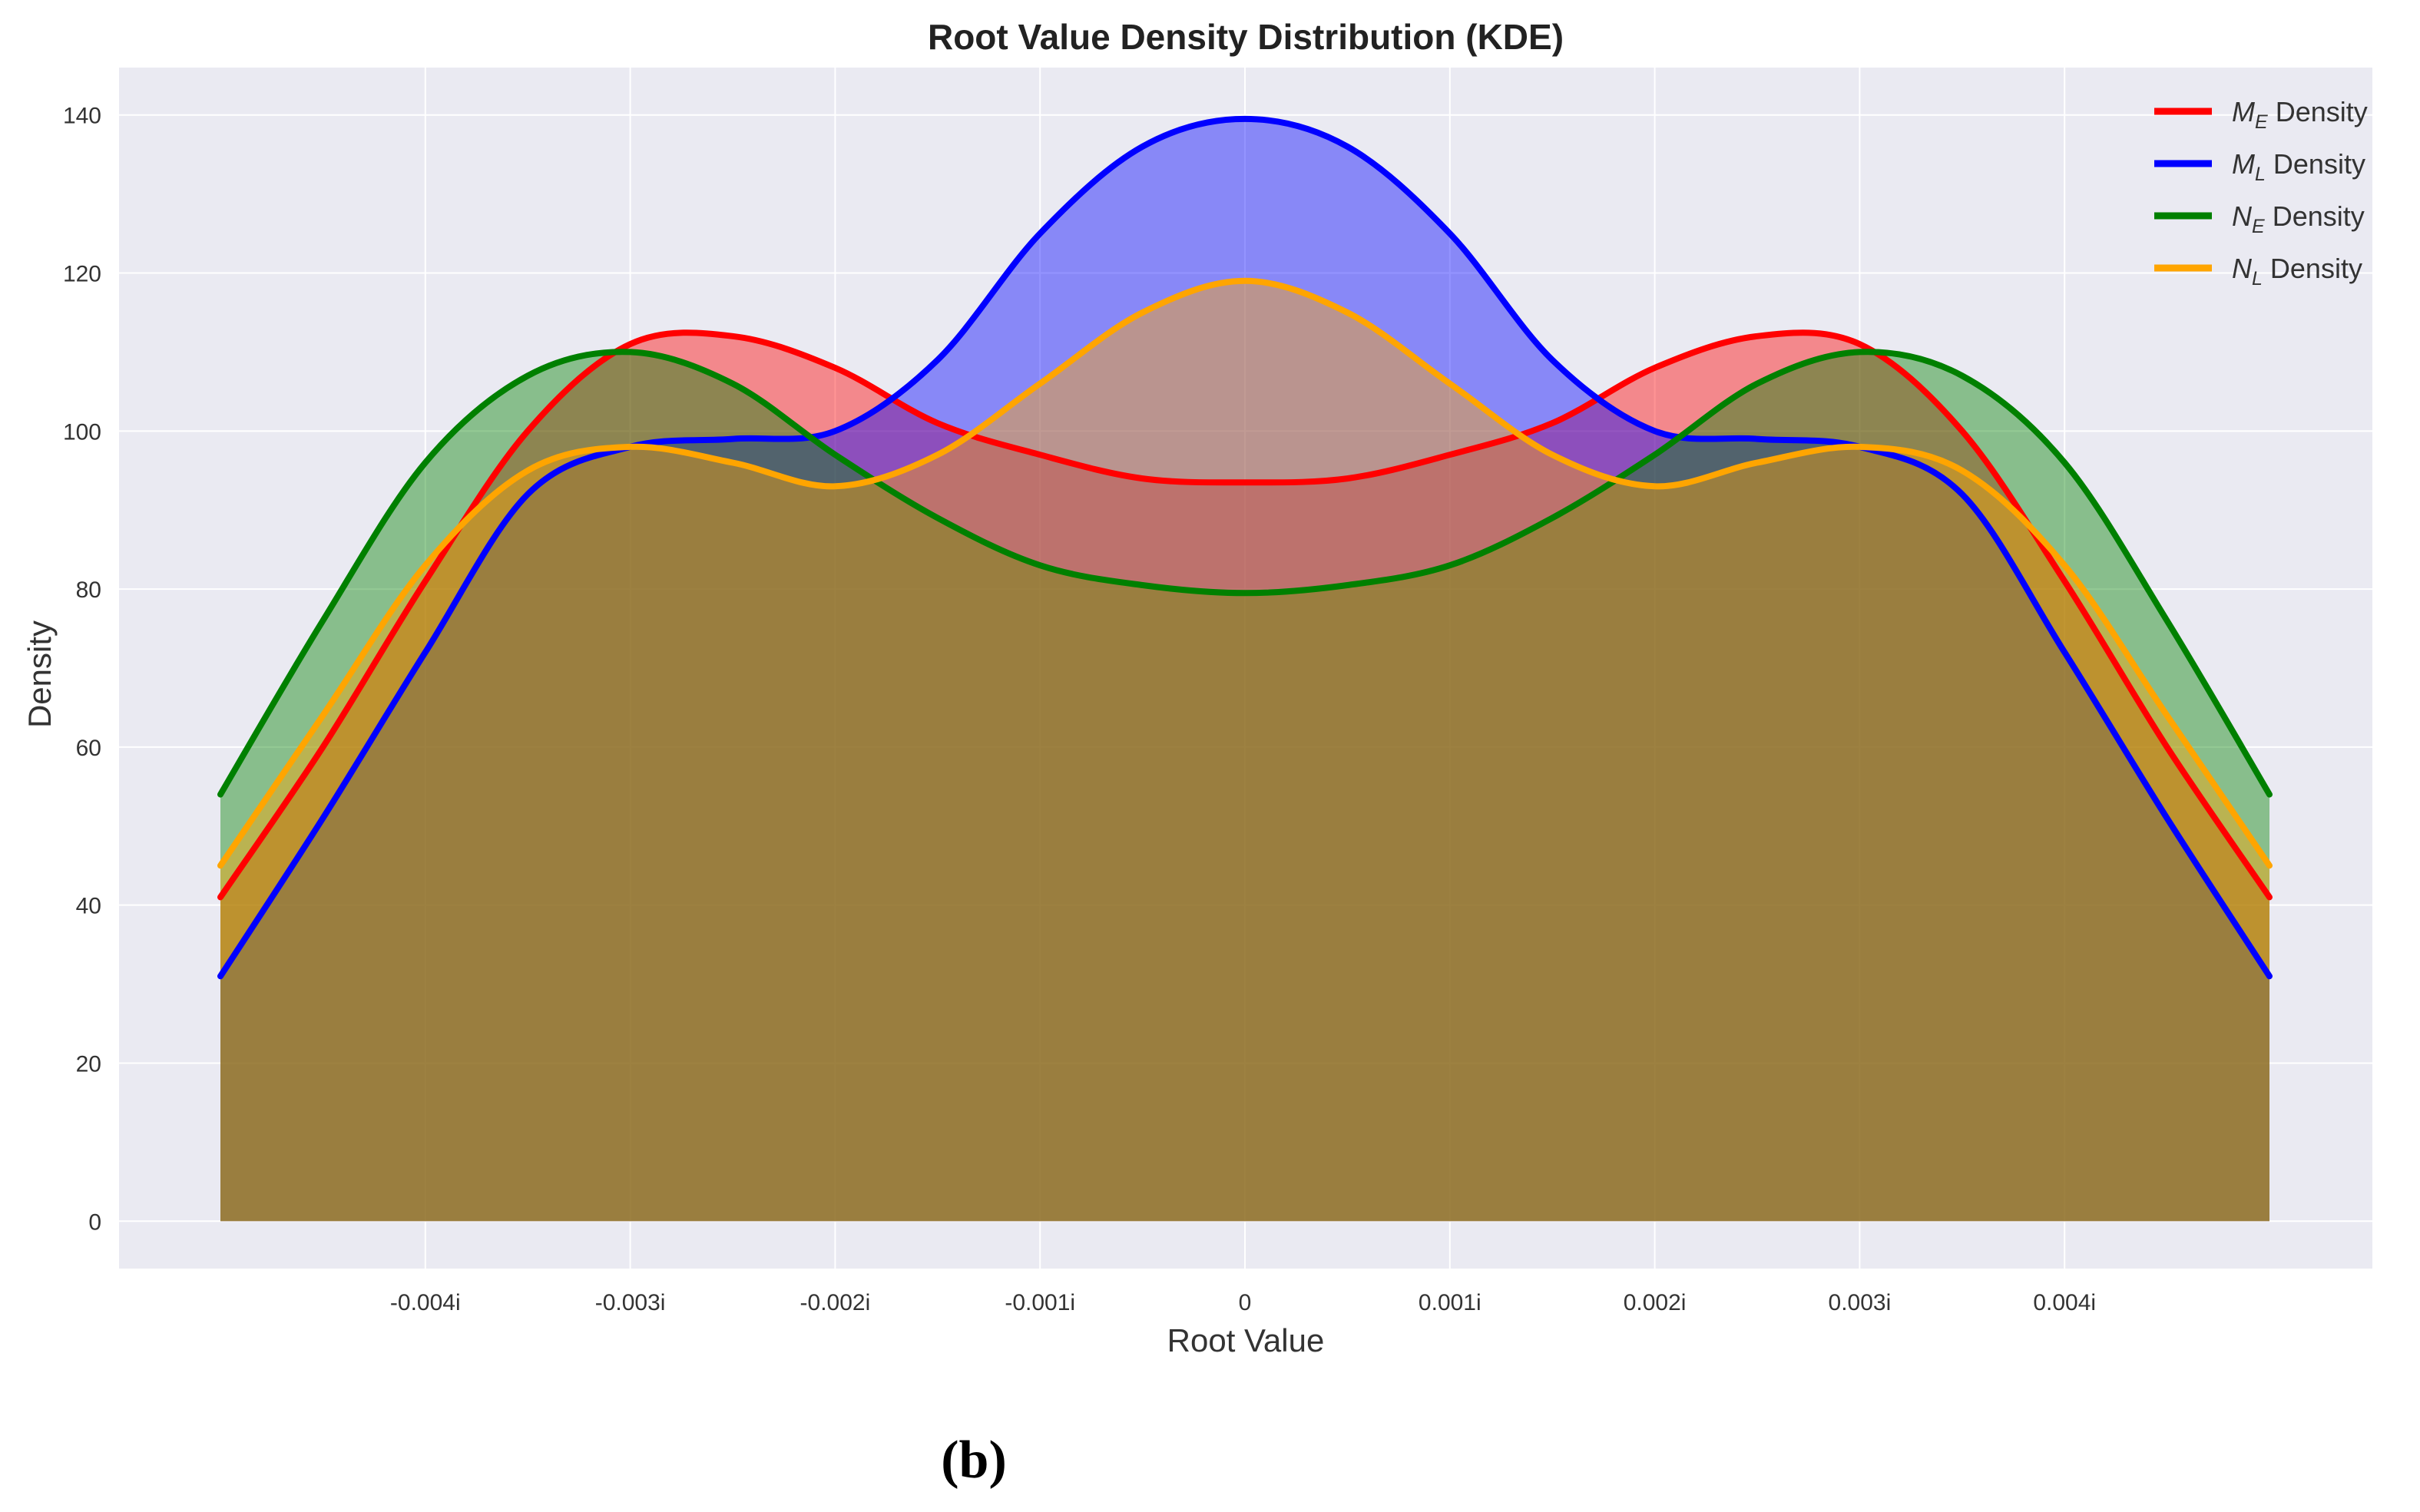  What do you see at coordinates (2300, 114) in the screenshot?
I see `legend-label: ME Density` at bounding box center [2300, 114].